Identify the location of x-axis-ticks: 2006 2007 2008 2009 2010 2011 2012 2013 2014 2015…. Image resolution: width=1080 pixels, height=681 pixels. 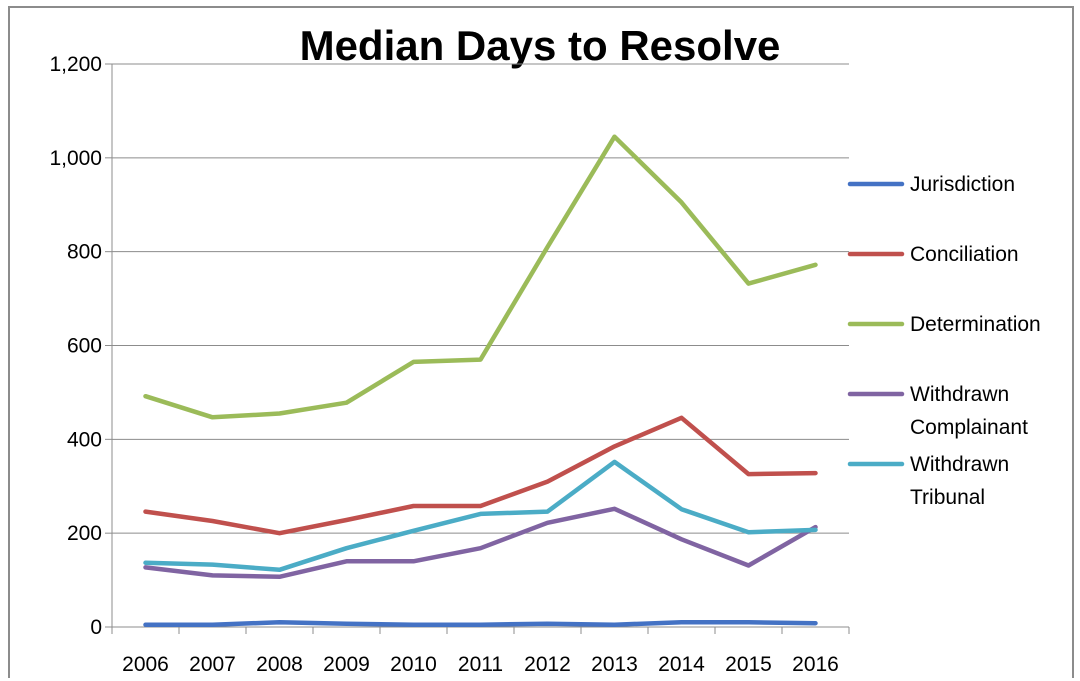
(480, 664).